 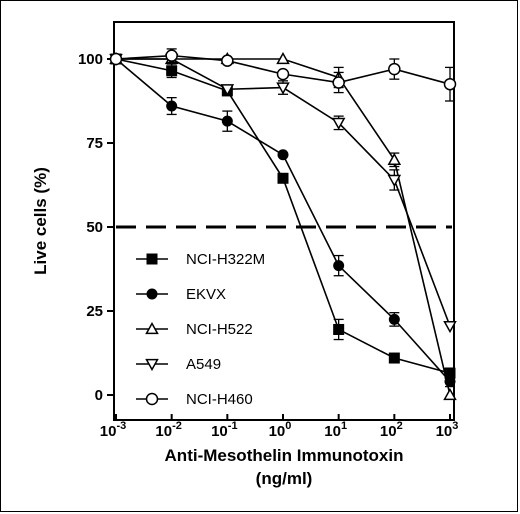 I want to click on x-tick-label: 10¹, so click(x=335, y=430).